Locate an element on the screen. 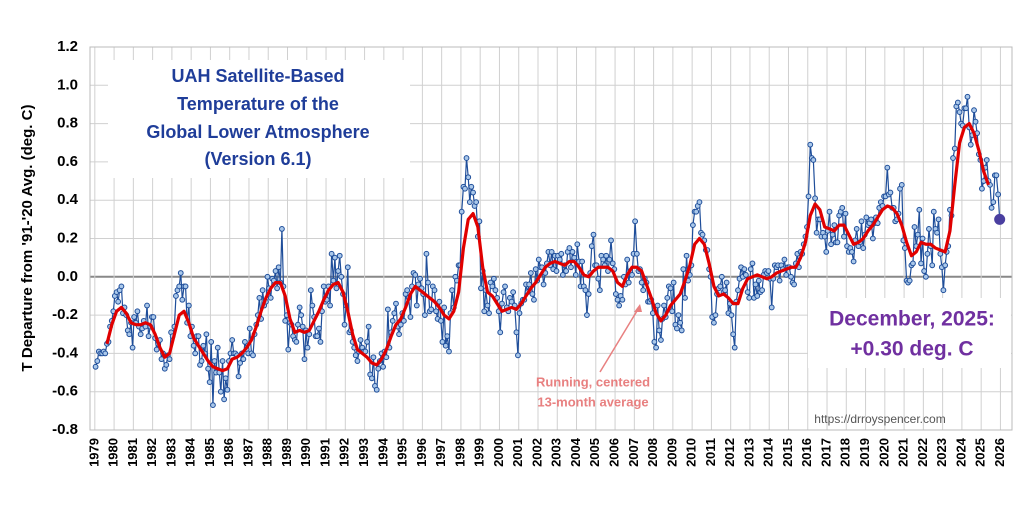 Image resolution: width=1024 pixels, height=512 pixels. x-tick-label: 1982 is located at coordinates (151, 452).